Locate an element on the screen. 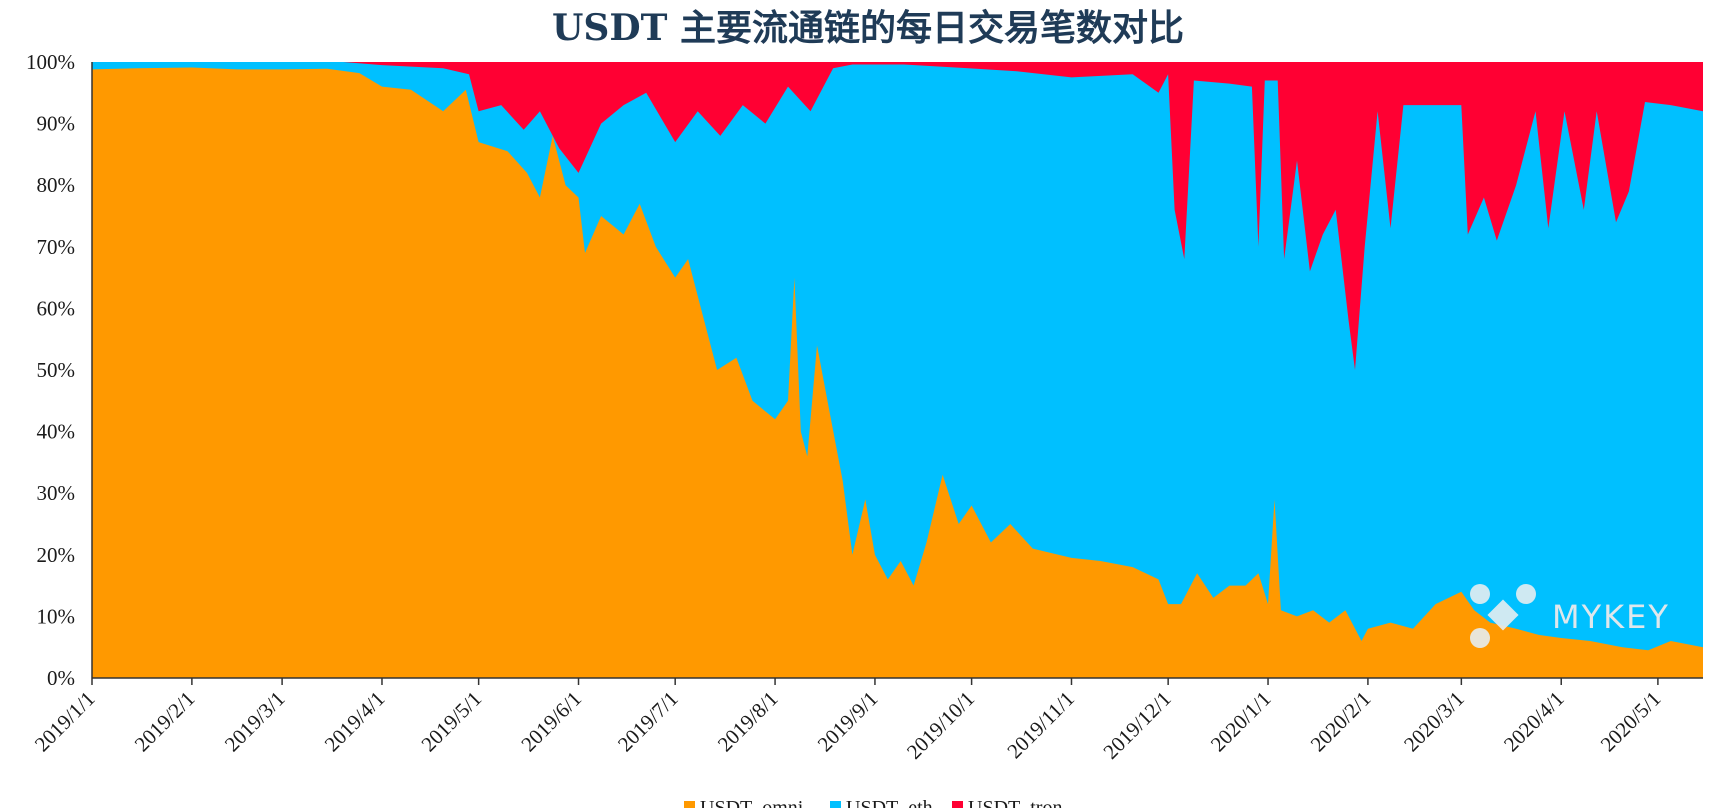  x-tick-label: 2019/2/1 is located at coordinates (165, 722).